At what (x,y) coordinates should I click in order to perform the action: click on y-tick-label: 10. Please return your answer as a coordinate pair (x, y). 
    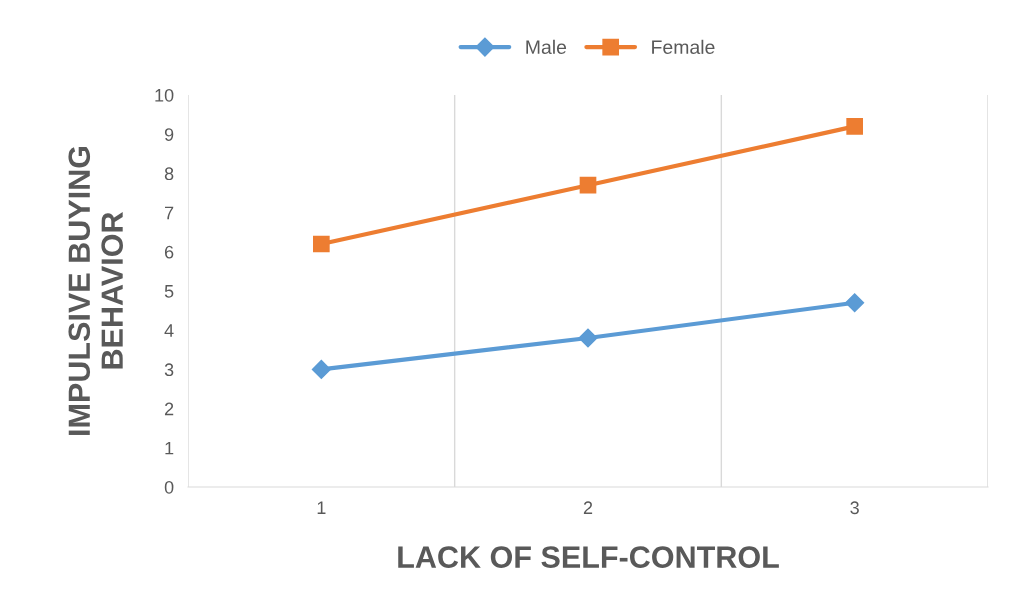
    Looking at the image, I should click on (164, 95).